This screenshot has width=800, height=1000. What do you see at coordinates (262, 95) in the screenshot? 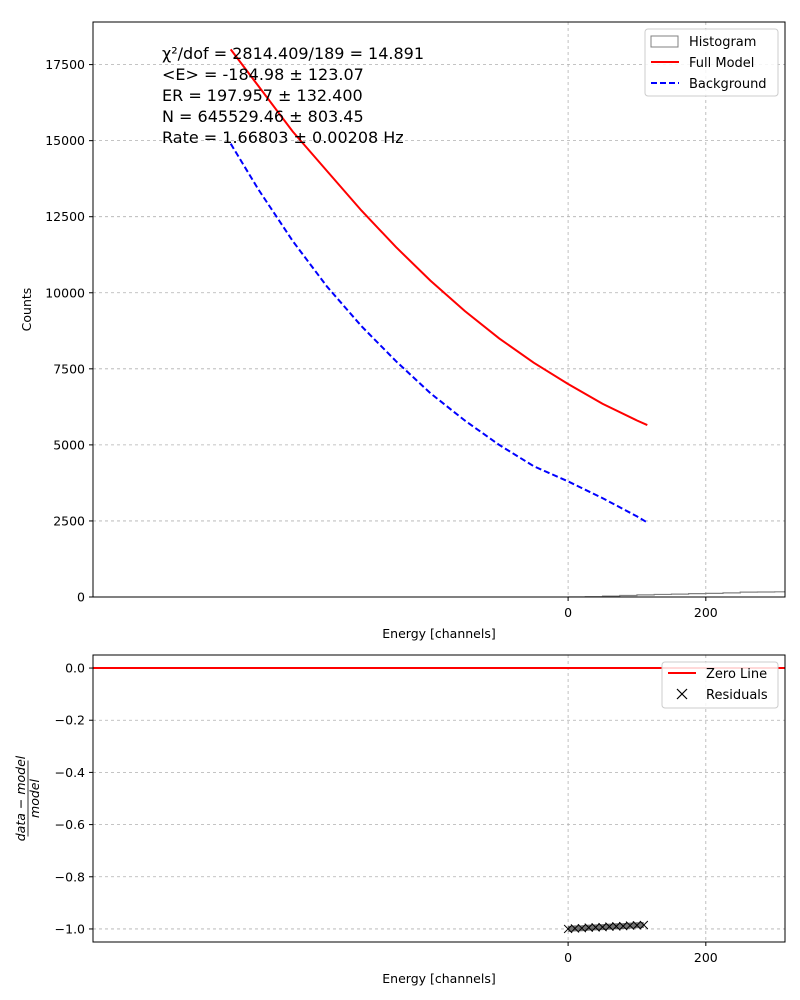
I see `fit-annotation: ER = 197.957 ± 132.400` at bounding box center [262, 95].